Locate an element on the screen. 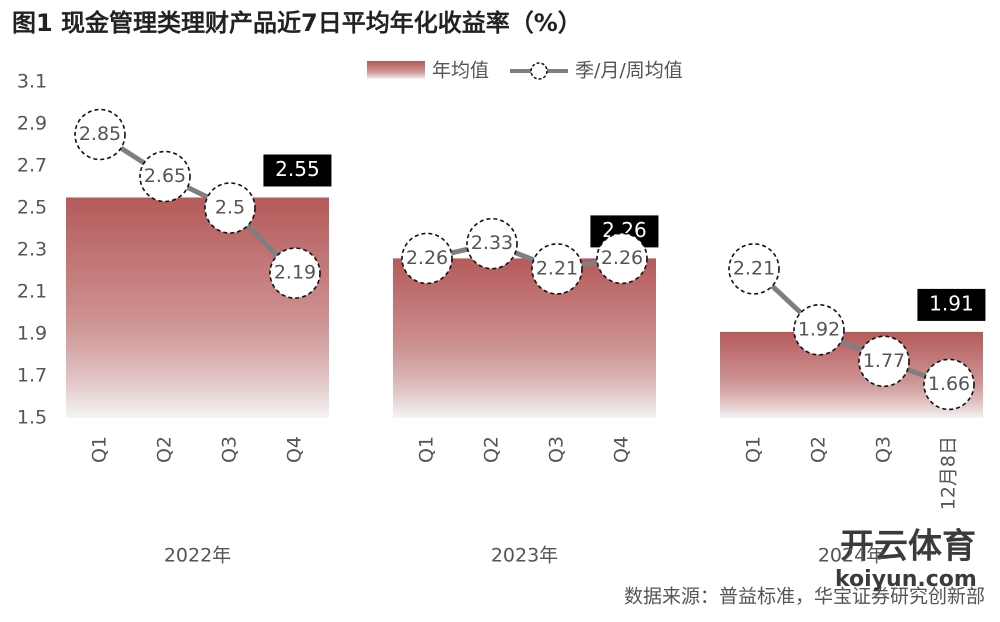 This screenshot has width=1000, height=622. value-label: 1.91 is located at coordinates (951, 303).